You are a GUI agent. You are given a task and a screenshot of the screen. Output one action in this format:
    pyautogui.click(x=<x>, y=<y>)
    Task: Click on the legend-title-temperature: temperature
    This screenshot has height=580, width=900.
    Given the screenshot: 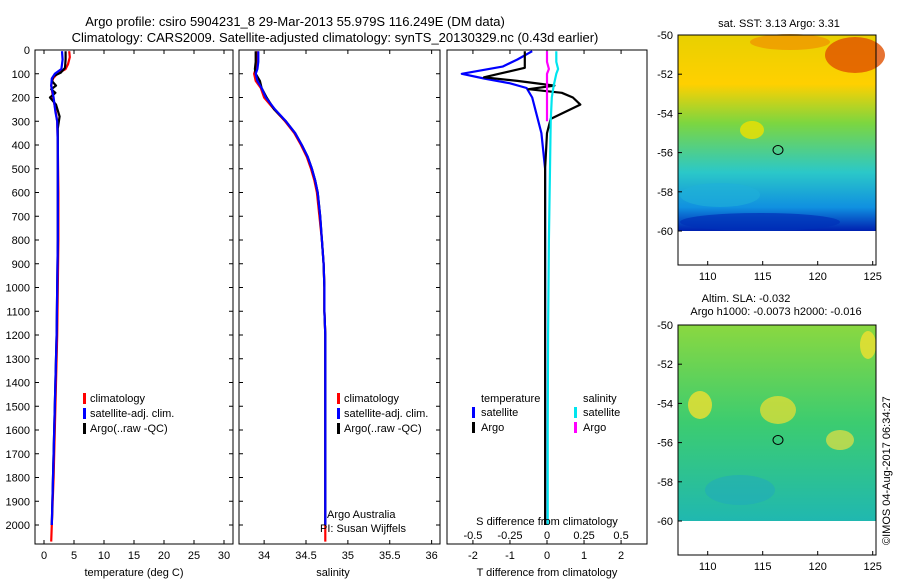 What is the action you would take?
    pyautogui.click(x=510, y=399)
    